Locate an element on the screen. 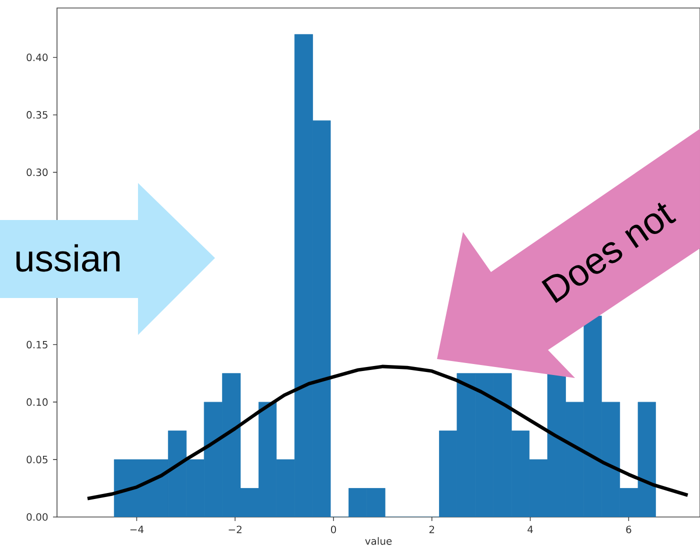  x-tick-label: 6 is located at coordinates (629, 530).